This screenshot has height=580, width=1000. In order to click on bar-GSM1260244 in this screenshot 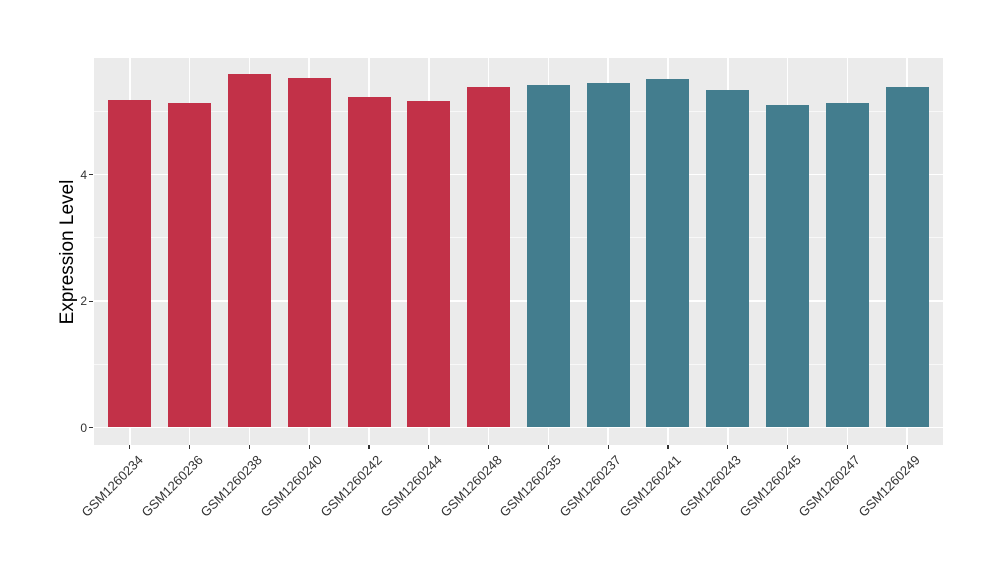, I will do `click(429, 264)`.